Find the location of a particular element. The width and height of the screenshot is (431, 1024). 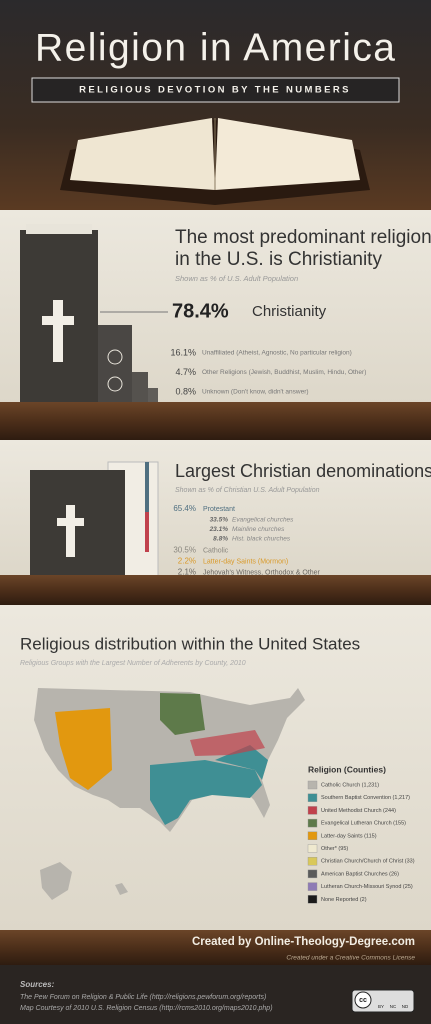

cc-logo is located at coordinates (363, 1000).